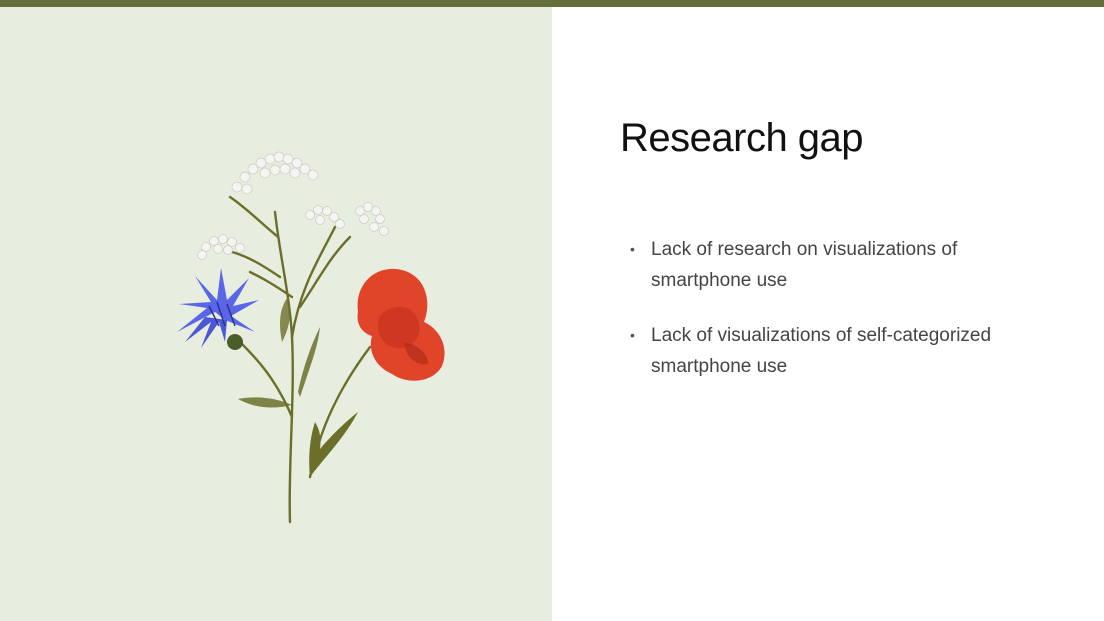 This screenshot has height=621, width=1104. I want to click on wildflower-bouquet-illustration, so click(311, 337).